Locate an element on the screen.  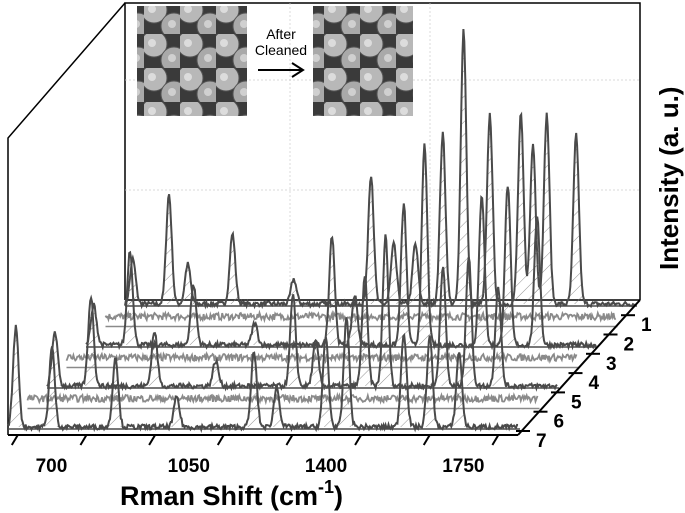
sem-image-before is located at coordinates (192, 61).